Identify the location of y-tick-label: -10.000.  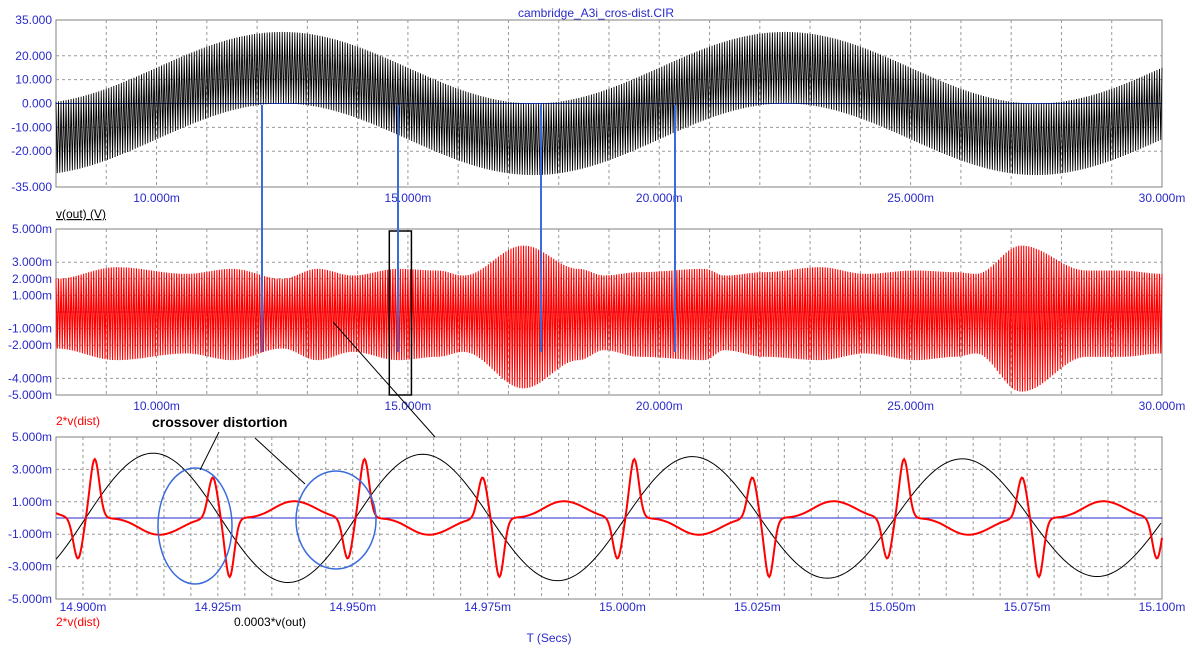
(31, 127).